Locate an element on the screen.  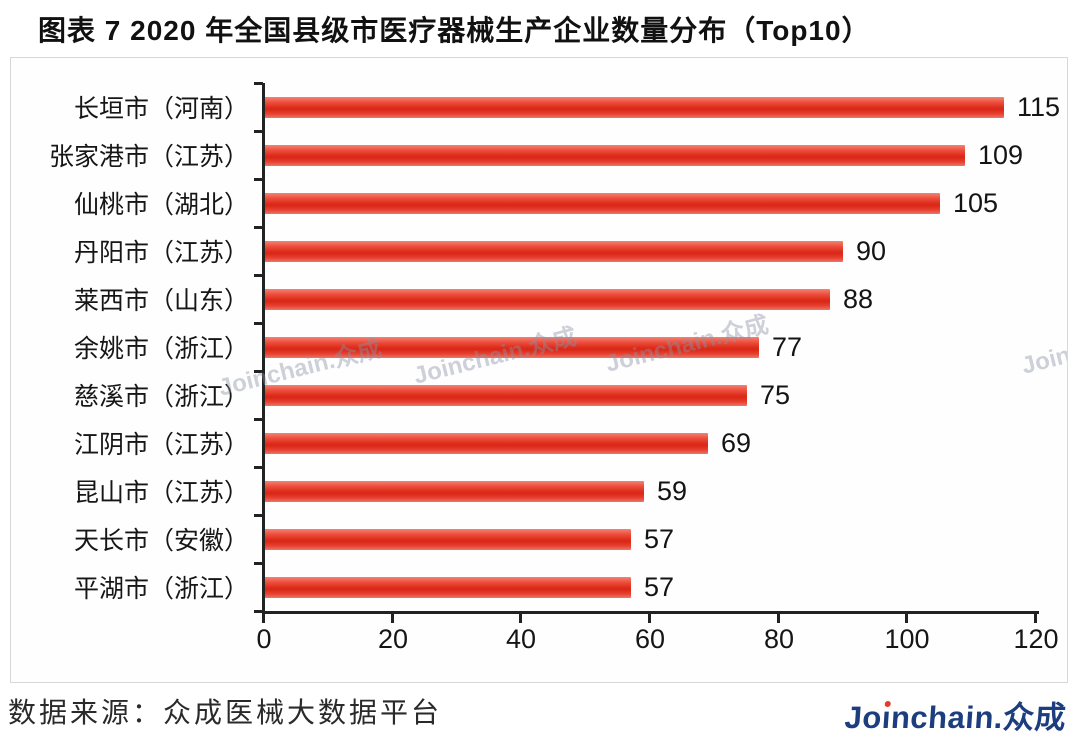
x-tick-label: 40 is located at coordinates (521, 639).